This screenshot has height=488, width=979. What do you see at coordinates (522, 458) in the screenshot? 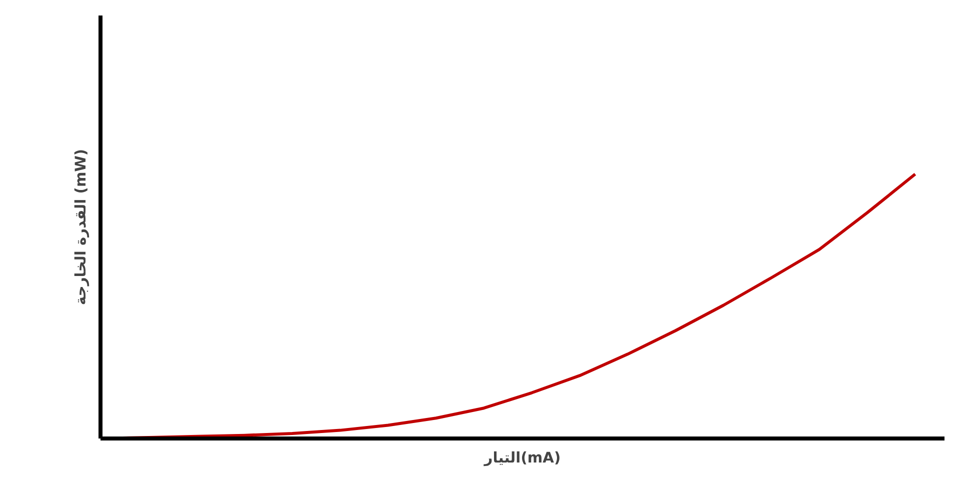
I see `x-axis-title: التيار(mA)` at bounding box center [522, 458].